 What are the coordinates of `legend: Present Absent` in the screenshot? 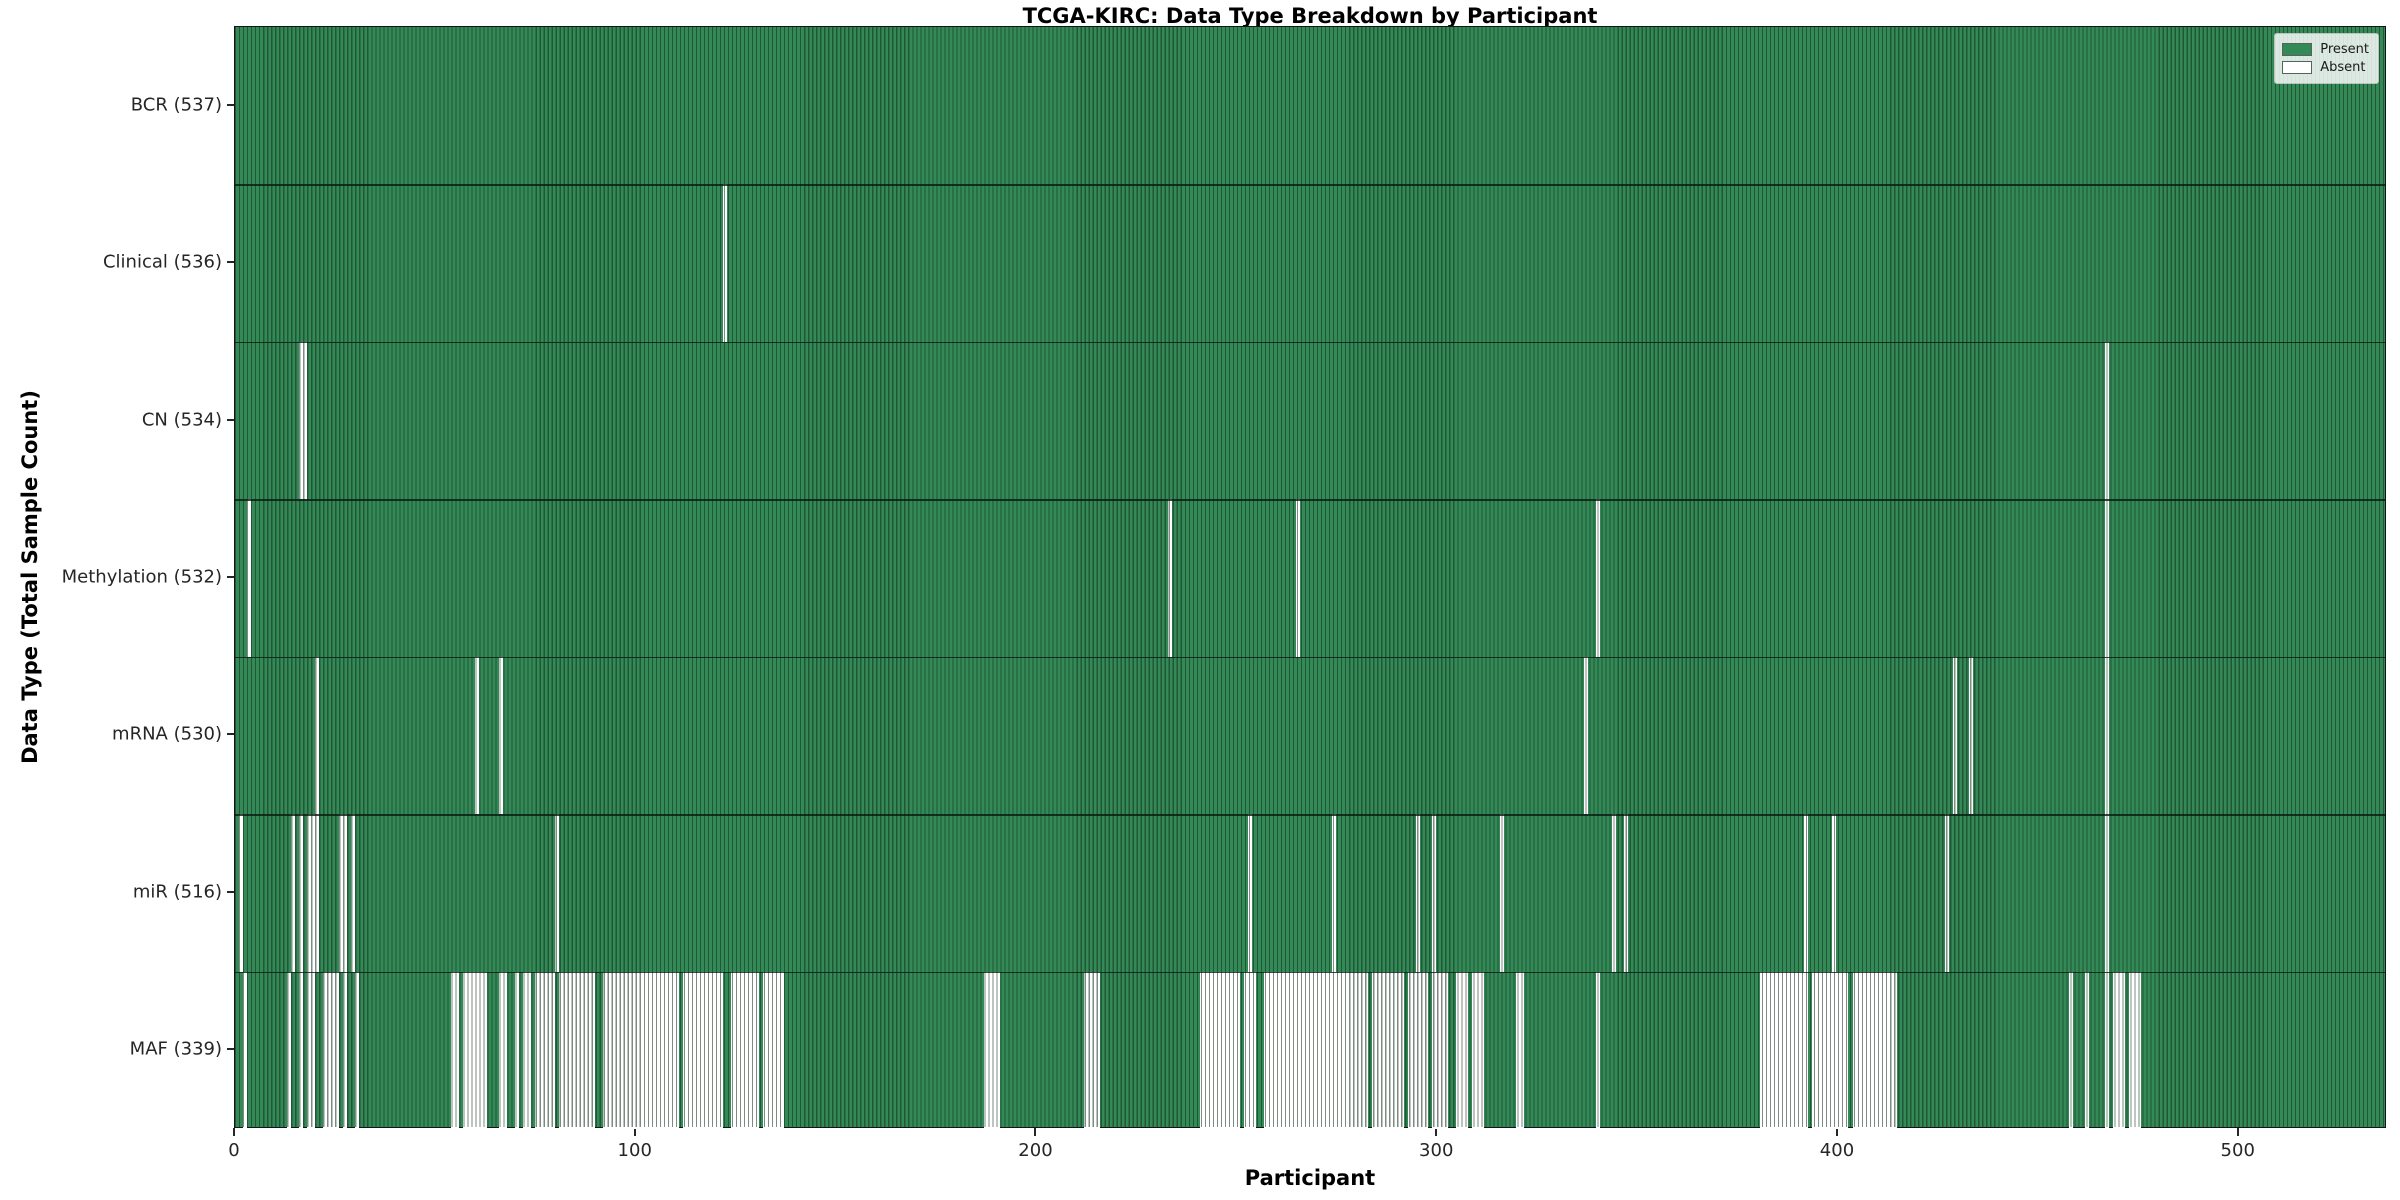 It's located at (2326, 58).